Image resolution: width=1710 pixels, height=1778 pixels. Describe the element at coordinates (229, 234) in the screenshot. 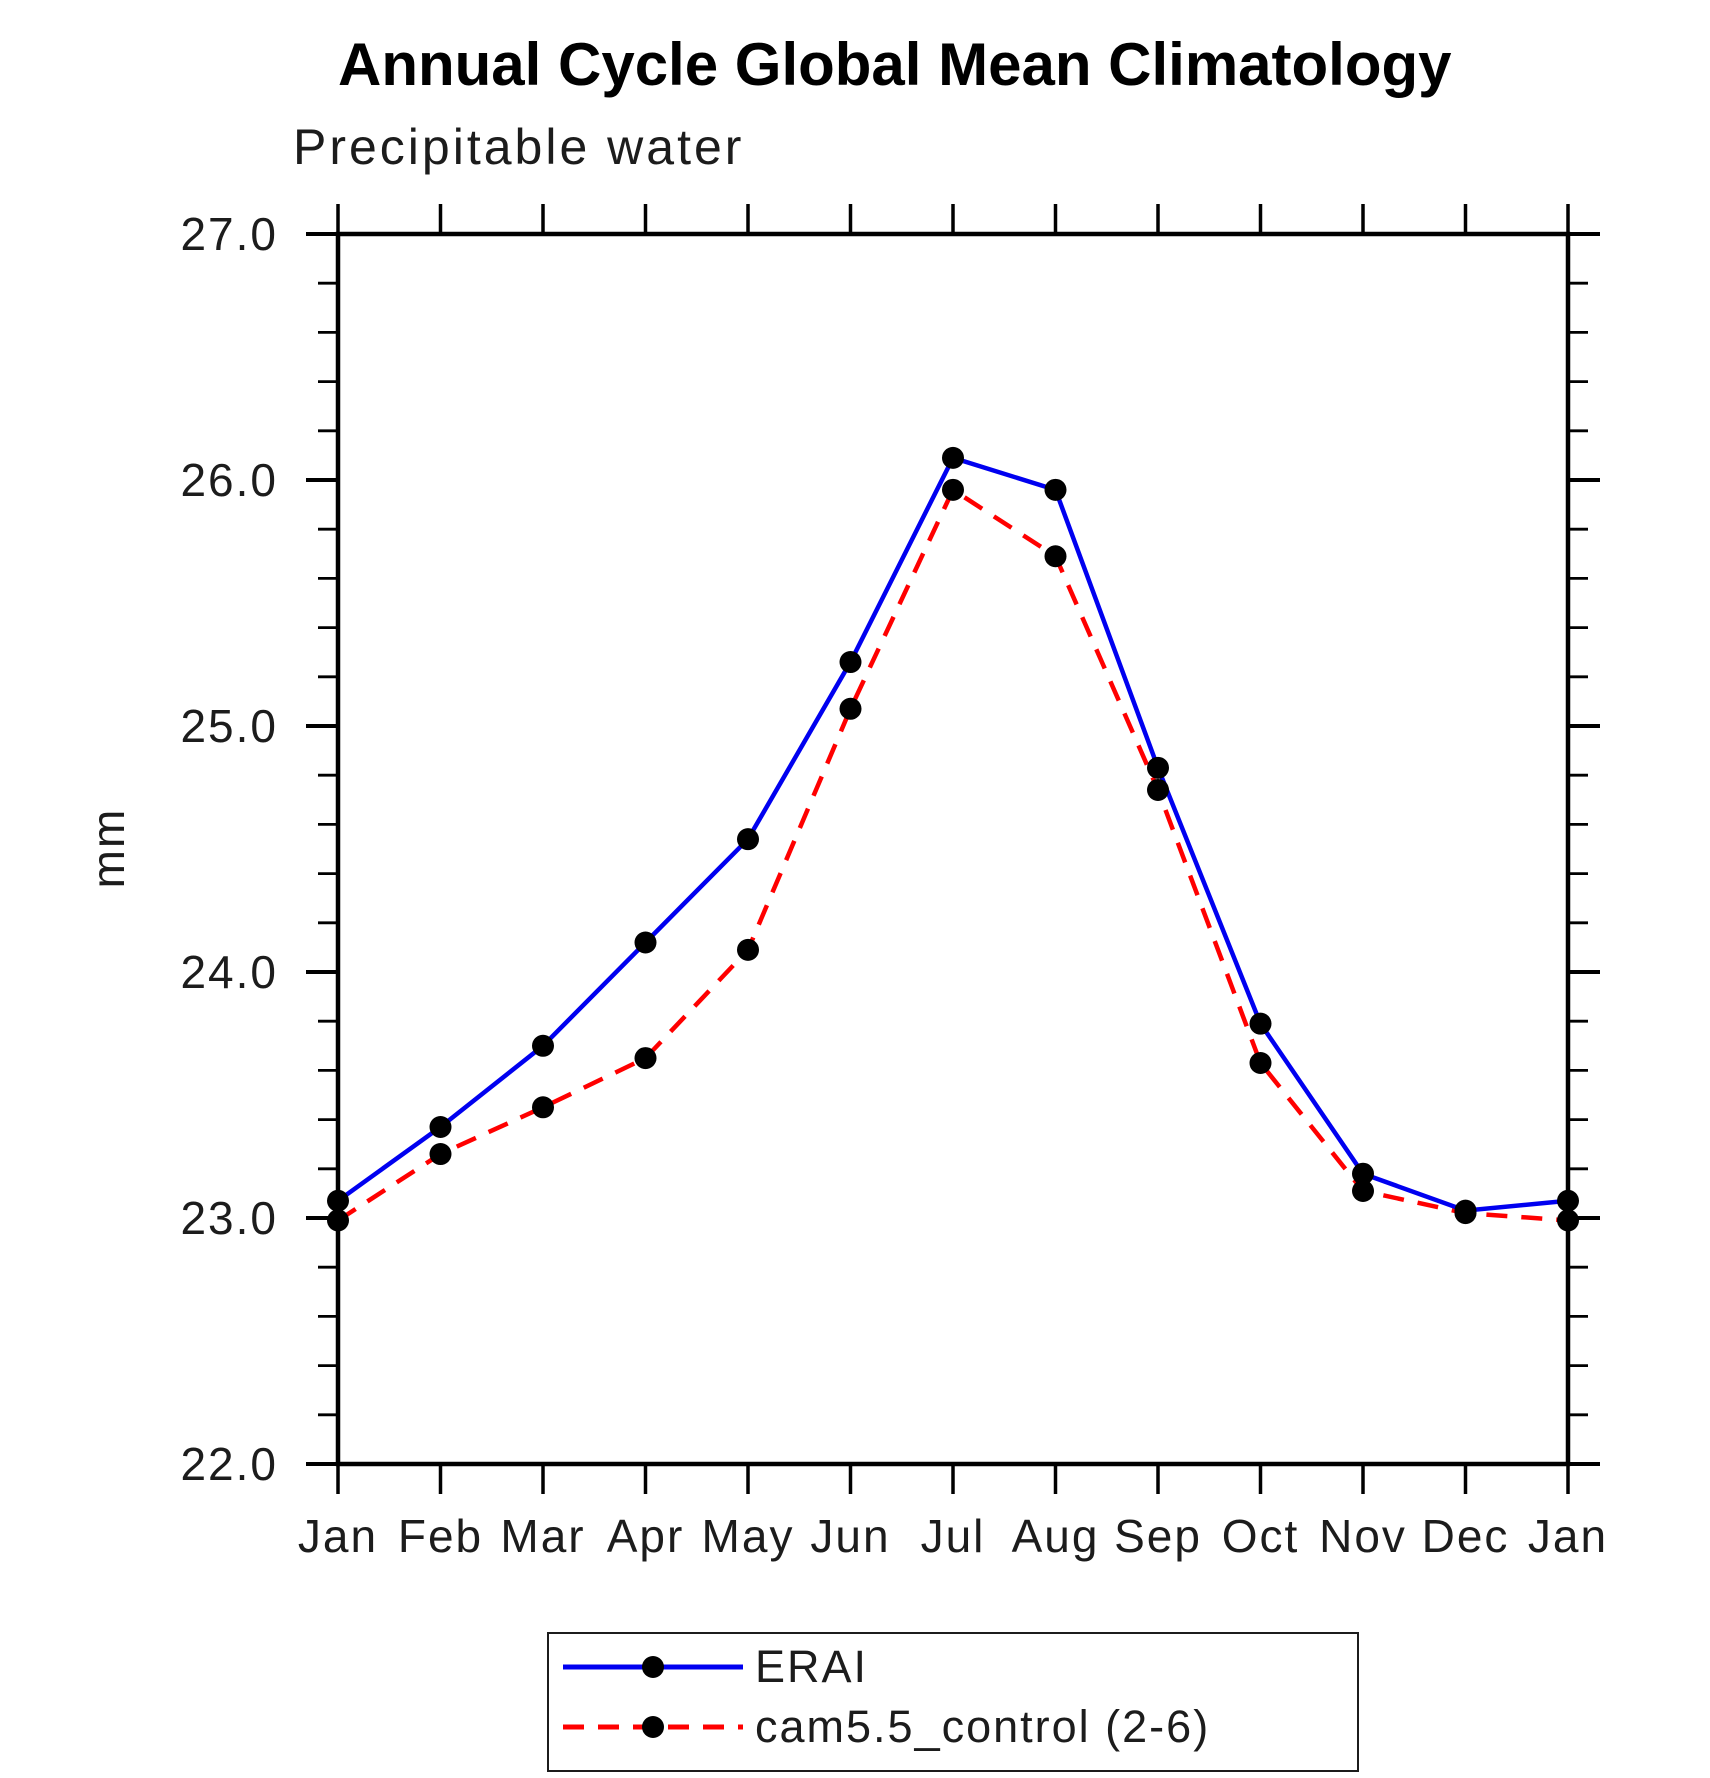

I see `y-tick-label: 27.0` at that location.